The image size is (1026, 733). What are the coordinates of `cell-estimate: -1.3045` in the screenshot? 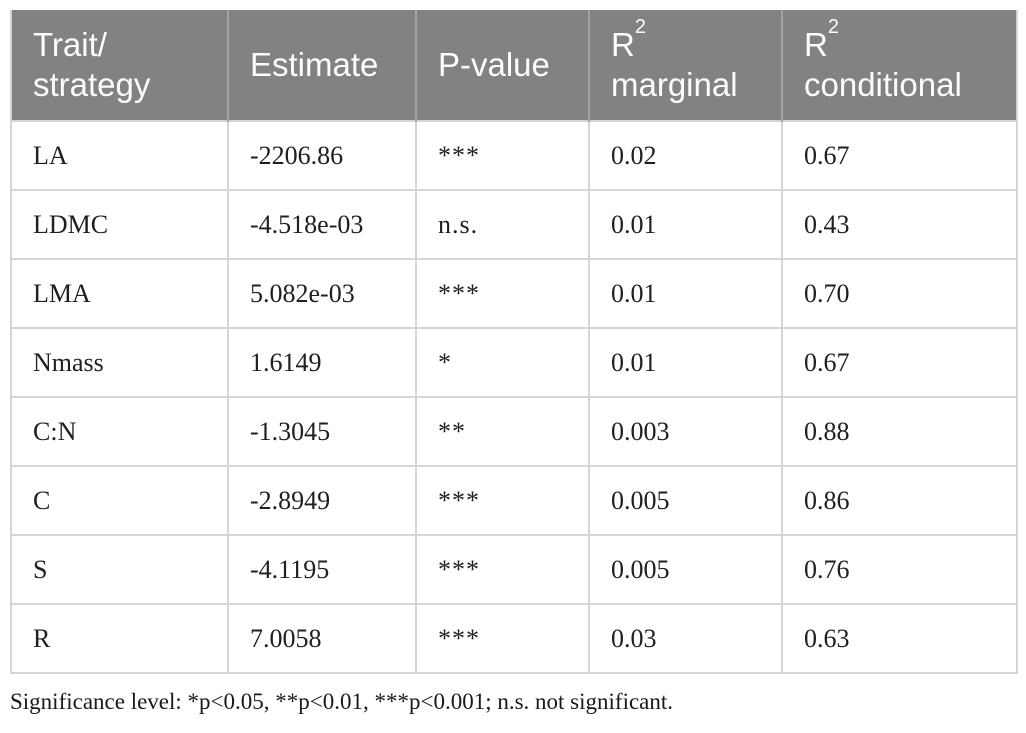 It's located at (322, 431).